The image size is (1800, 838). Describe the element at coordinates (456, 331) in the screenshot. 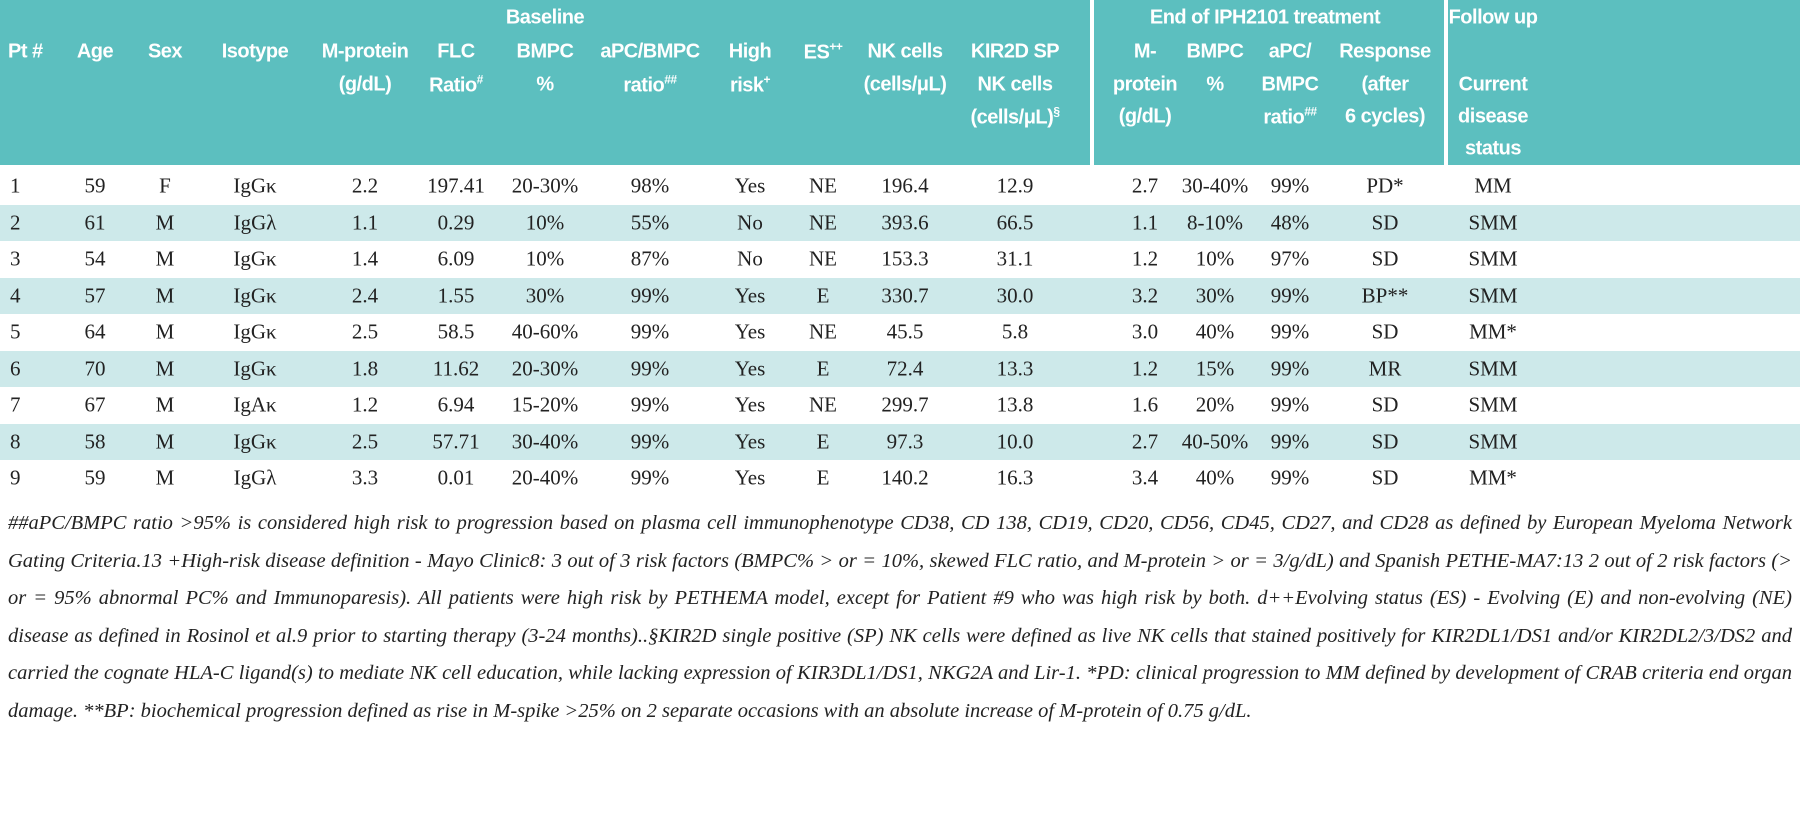

I see `table-cell: 58.5` at that location.